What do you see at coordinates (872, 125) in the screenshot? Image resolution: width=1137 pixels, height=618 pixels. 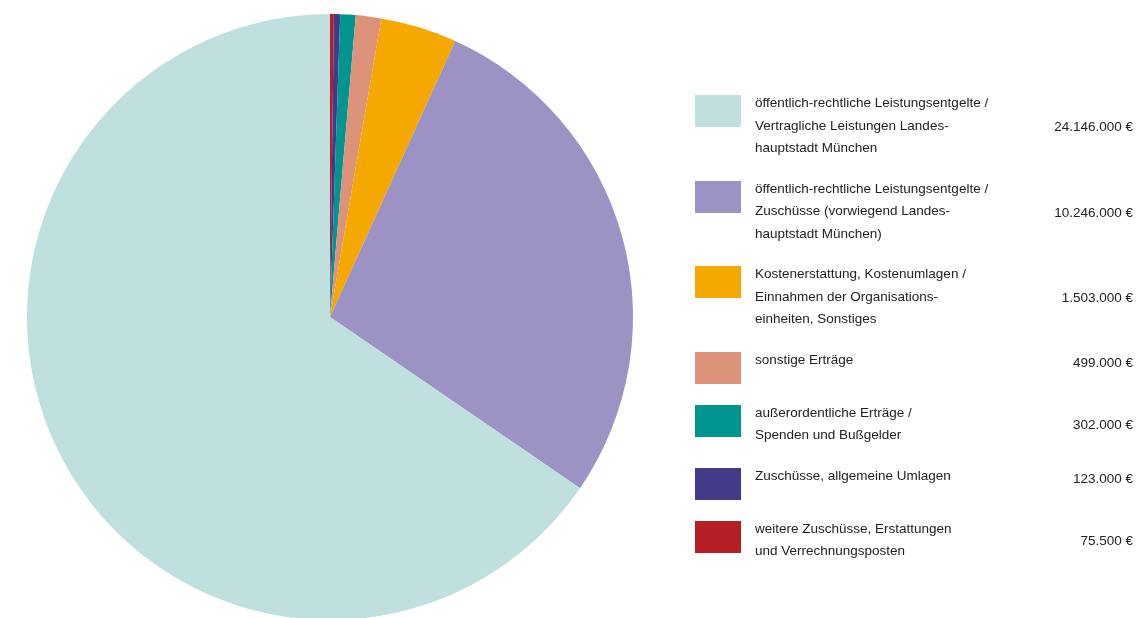 I see `legend-label: öffentlich-rechtliche Leistungsentgelte / Vertragliche Leistungen Landes- hauptstadt München` at bounding box center [872, 125].